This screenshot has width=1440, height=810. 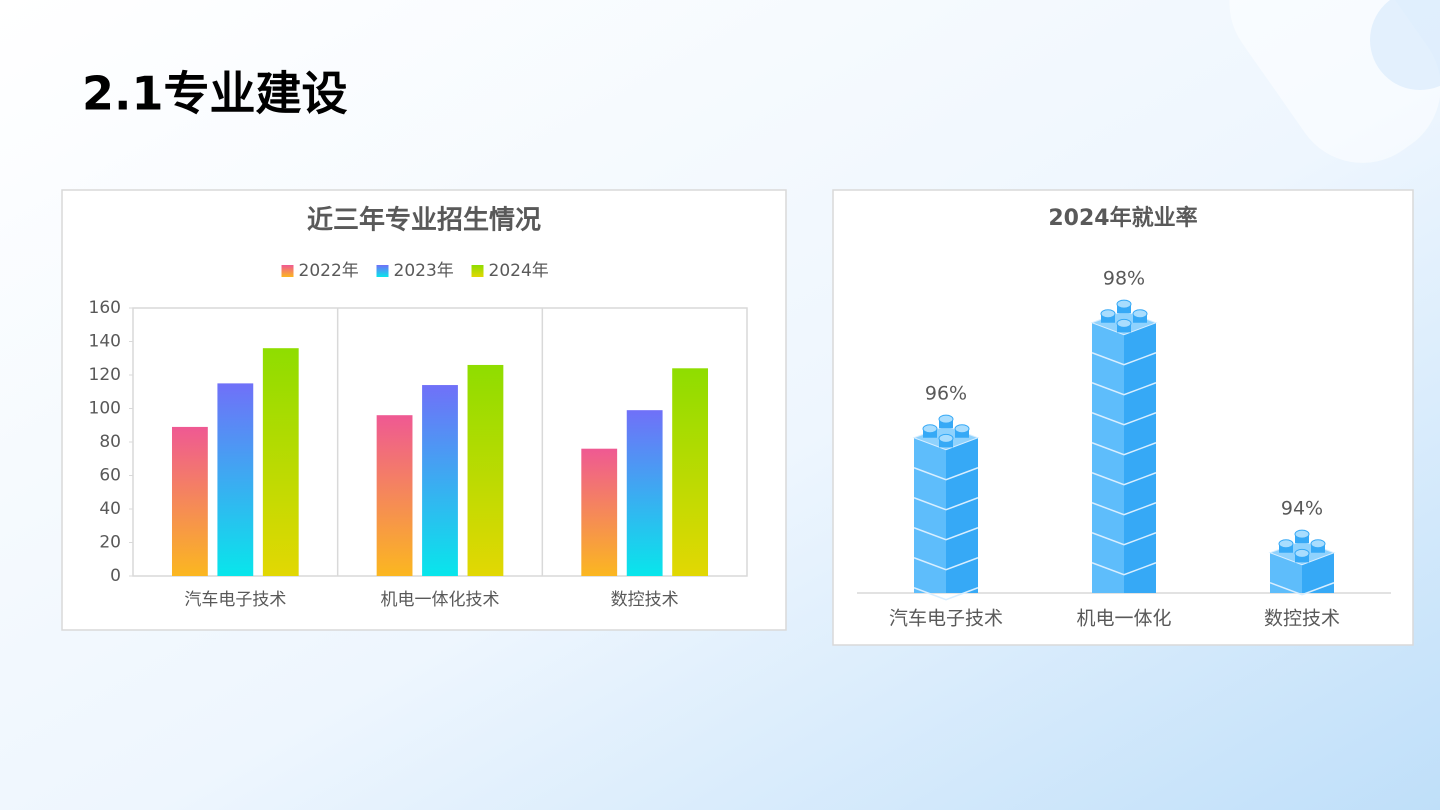 I want to click on y-tick-label: 140, so click(x=105, y=342).